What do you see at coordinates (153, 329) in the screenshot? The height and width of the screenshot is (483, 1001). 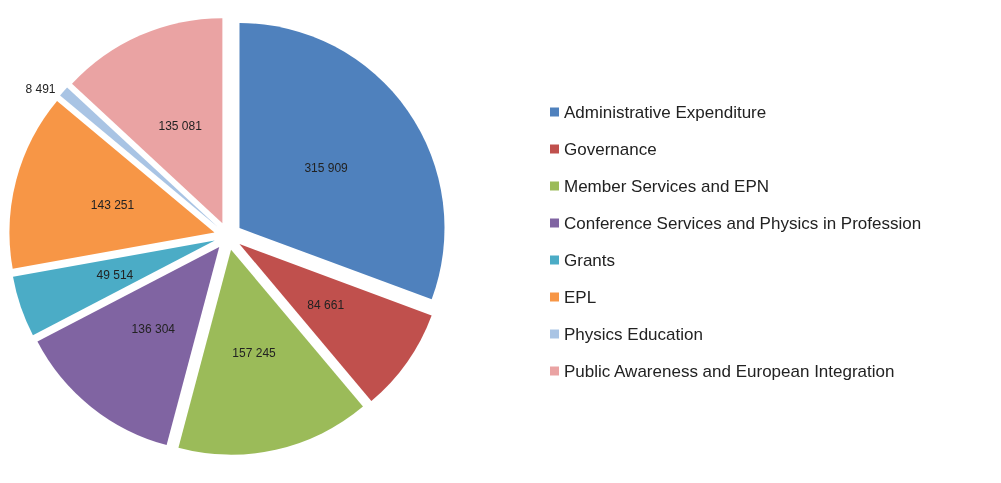 I see `data-label: 136 304` at bounding box center [153, 329].